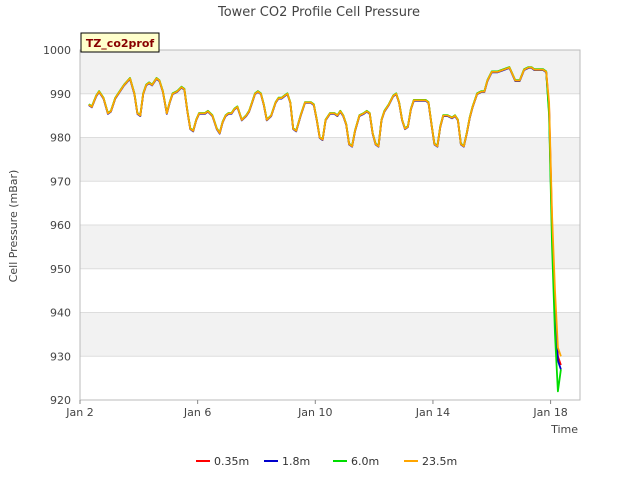 This screenshot has height=484, width=640. Describe the element at coordinates (60, 269) in the screenshot. I see `y-tick-label: 950` at that location.